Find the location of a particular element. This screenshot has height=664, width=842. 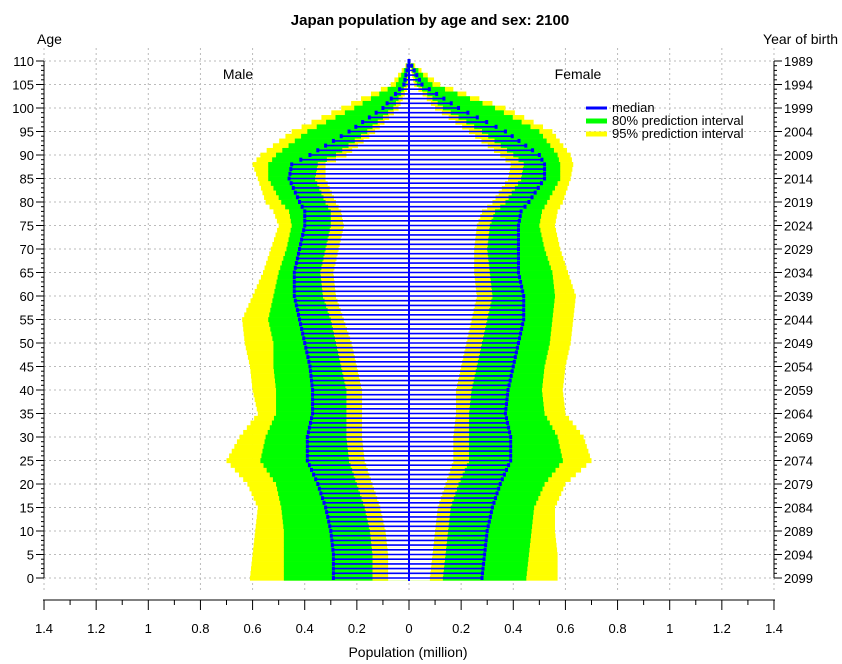

birth-year-tick-label: 2084 is located at coordinates (798, 508).